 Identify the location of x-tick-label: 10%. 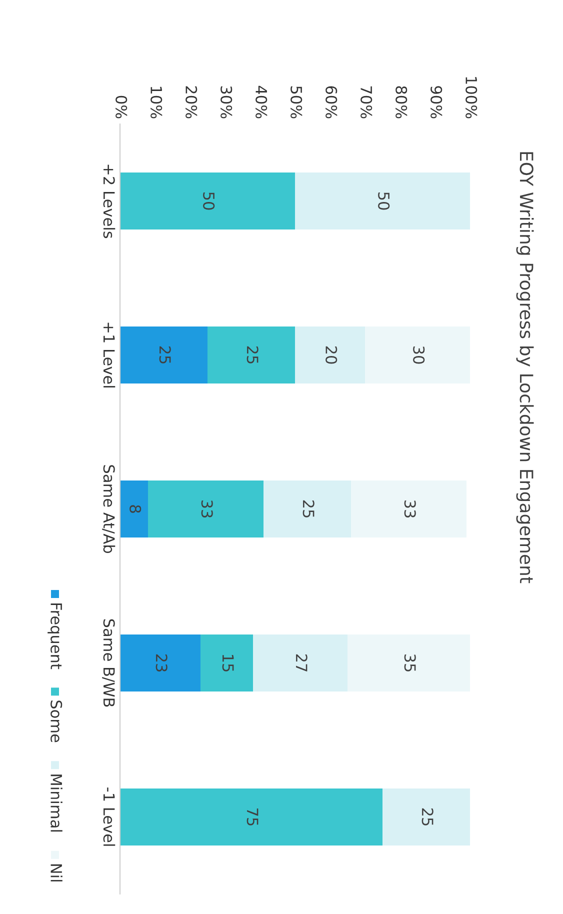
(156, 102).